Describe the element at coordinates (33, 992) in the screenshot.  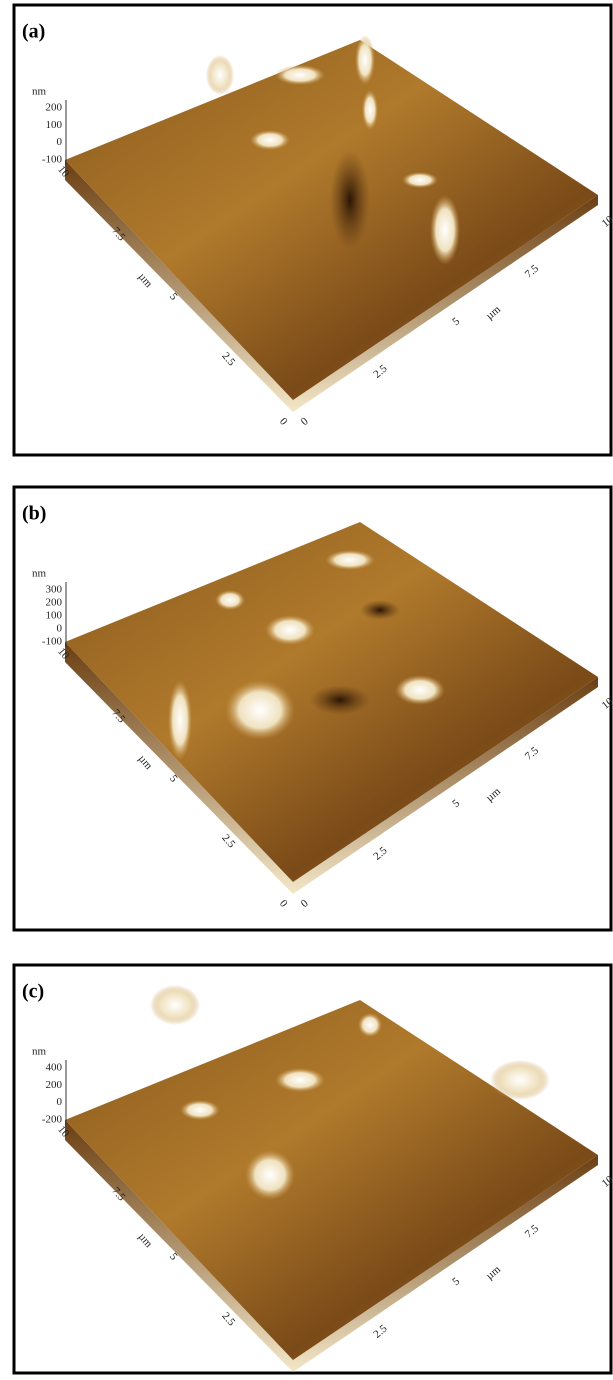
I see `panel-label: (c)` at that location.